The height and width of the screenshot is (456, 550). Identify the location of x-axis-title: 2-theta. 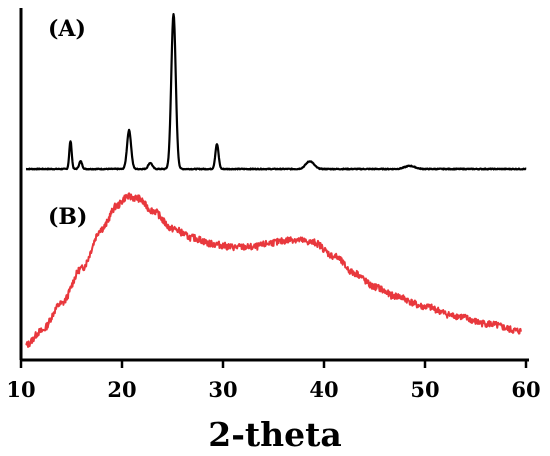
(275, 434).